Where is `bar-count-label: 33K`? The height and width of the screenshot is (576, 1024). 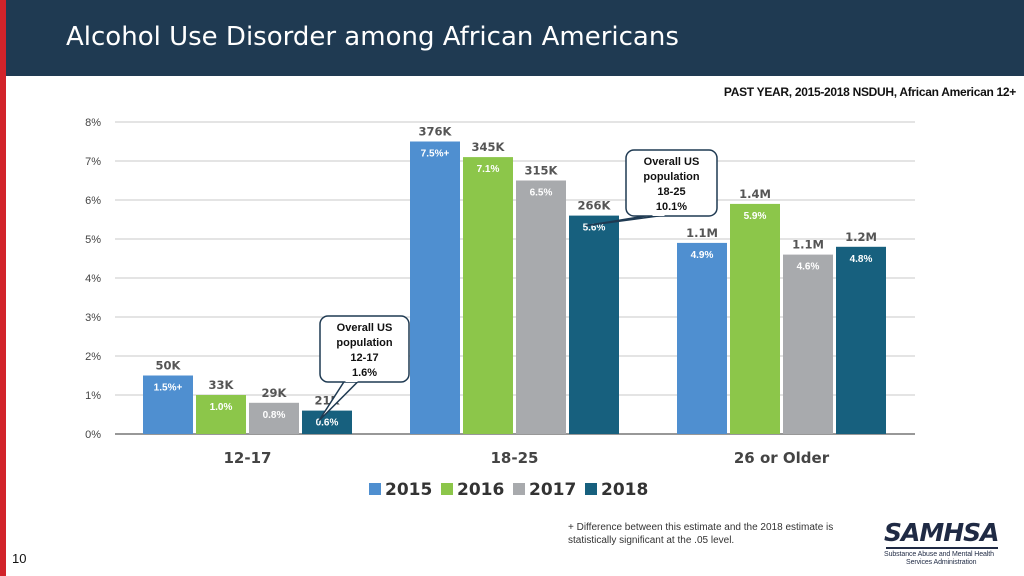
bar-count-label: 33K is located at coordinates (222, 385).